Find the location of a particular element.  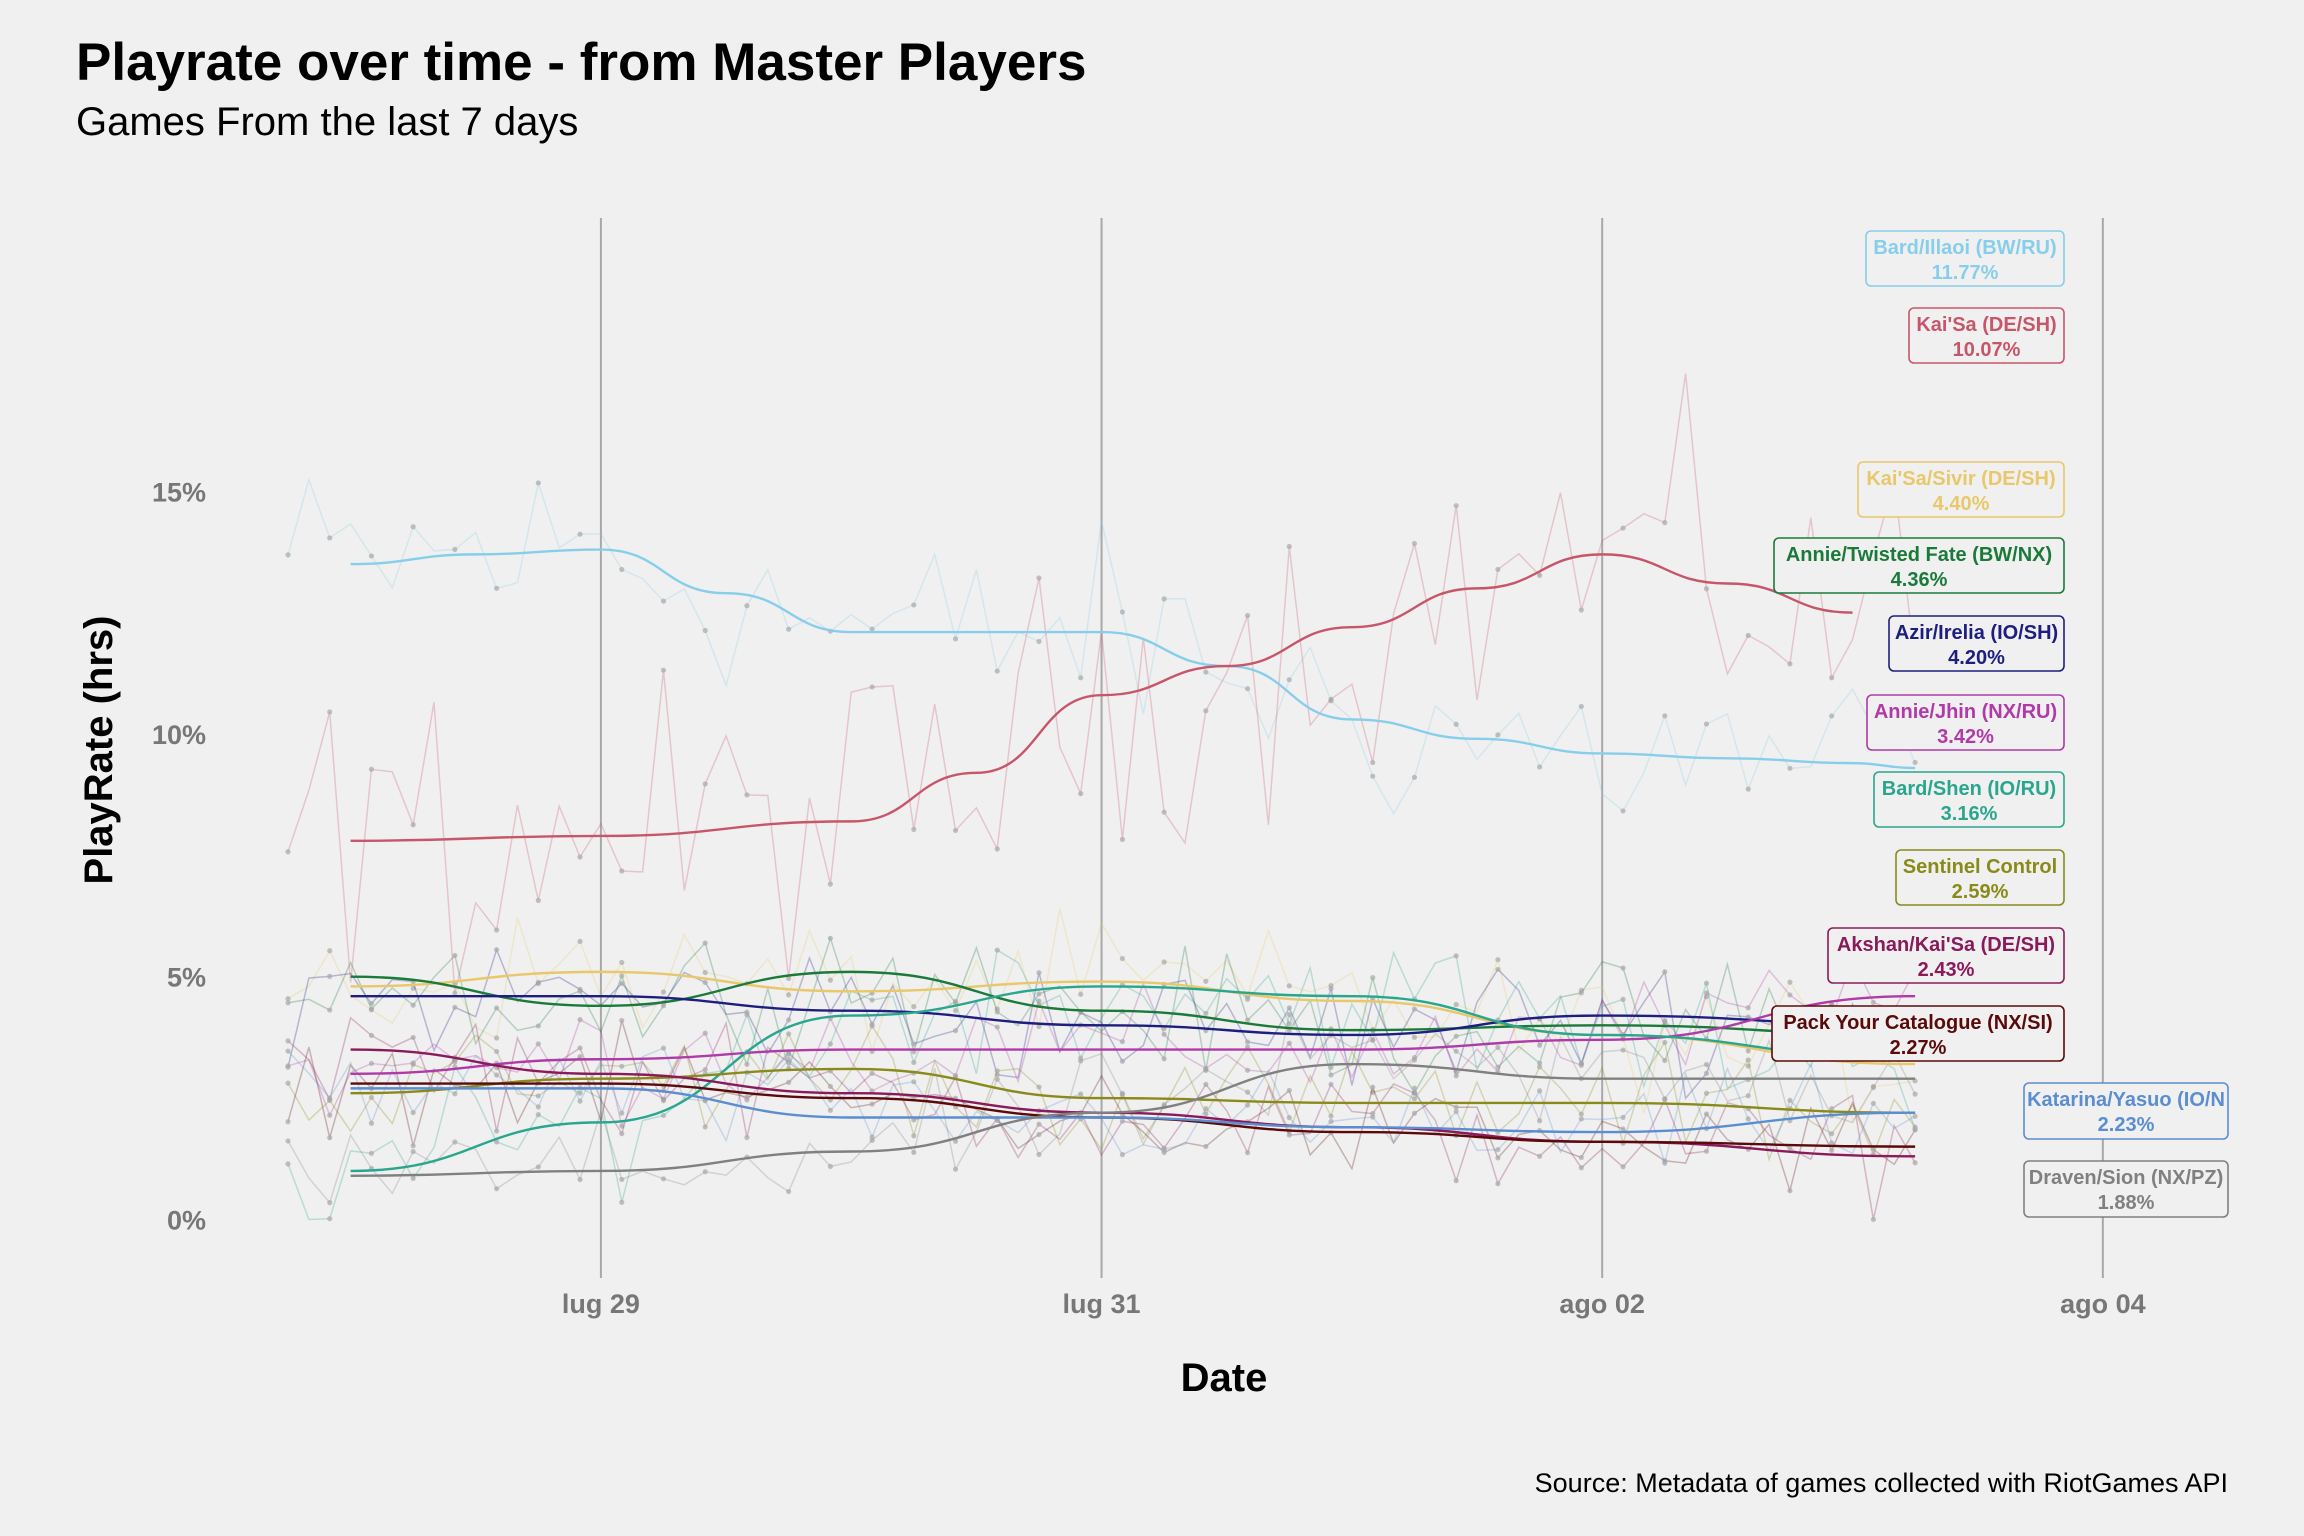

series-label-value: 2.59% is located at coordinates (1980, 892).